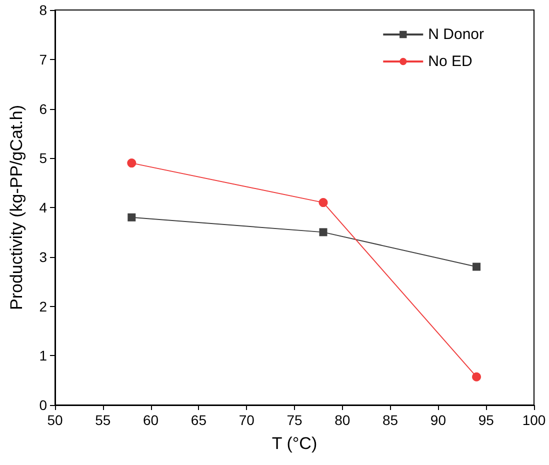  Describe the element at coordinates (43, 405) in the screenshot. I see `y-tick-label: 0` at that location.